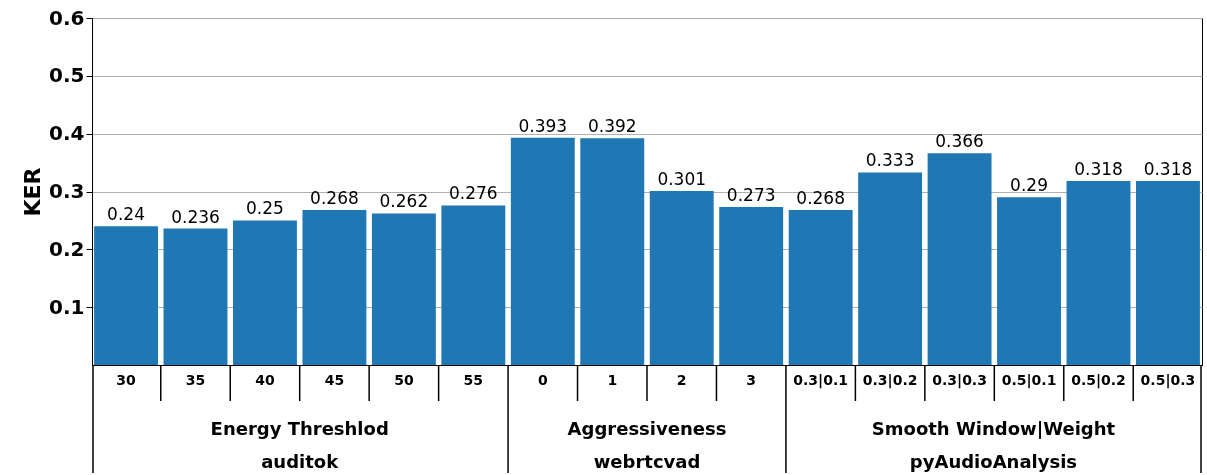 The height and width of the screenshot is (475, 1207). I want to click on x-tick-label: 3, so click(751, 379).